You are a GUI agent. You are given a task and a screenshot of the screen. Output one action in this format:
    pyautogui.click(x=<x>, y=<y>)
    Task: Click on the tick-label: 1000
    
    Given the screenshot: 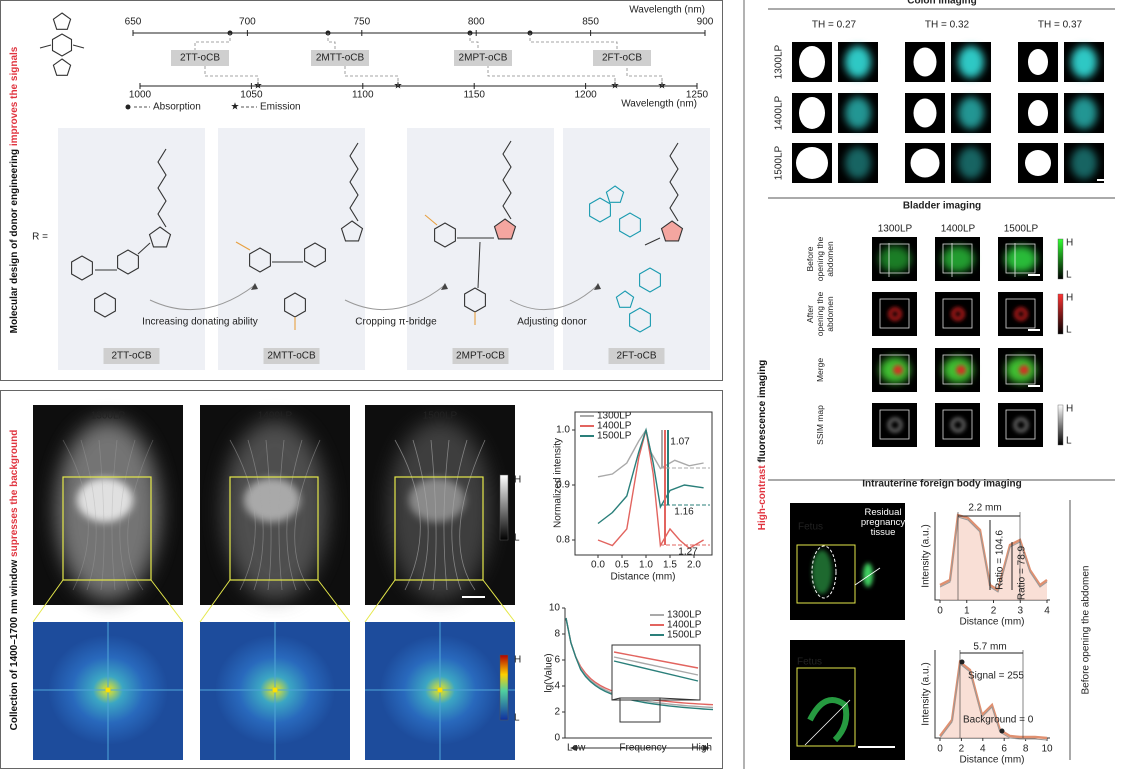 What is the action you would take?
    pyautogui.click(x=140, y=95)
    